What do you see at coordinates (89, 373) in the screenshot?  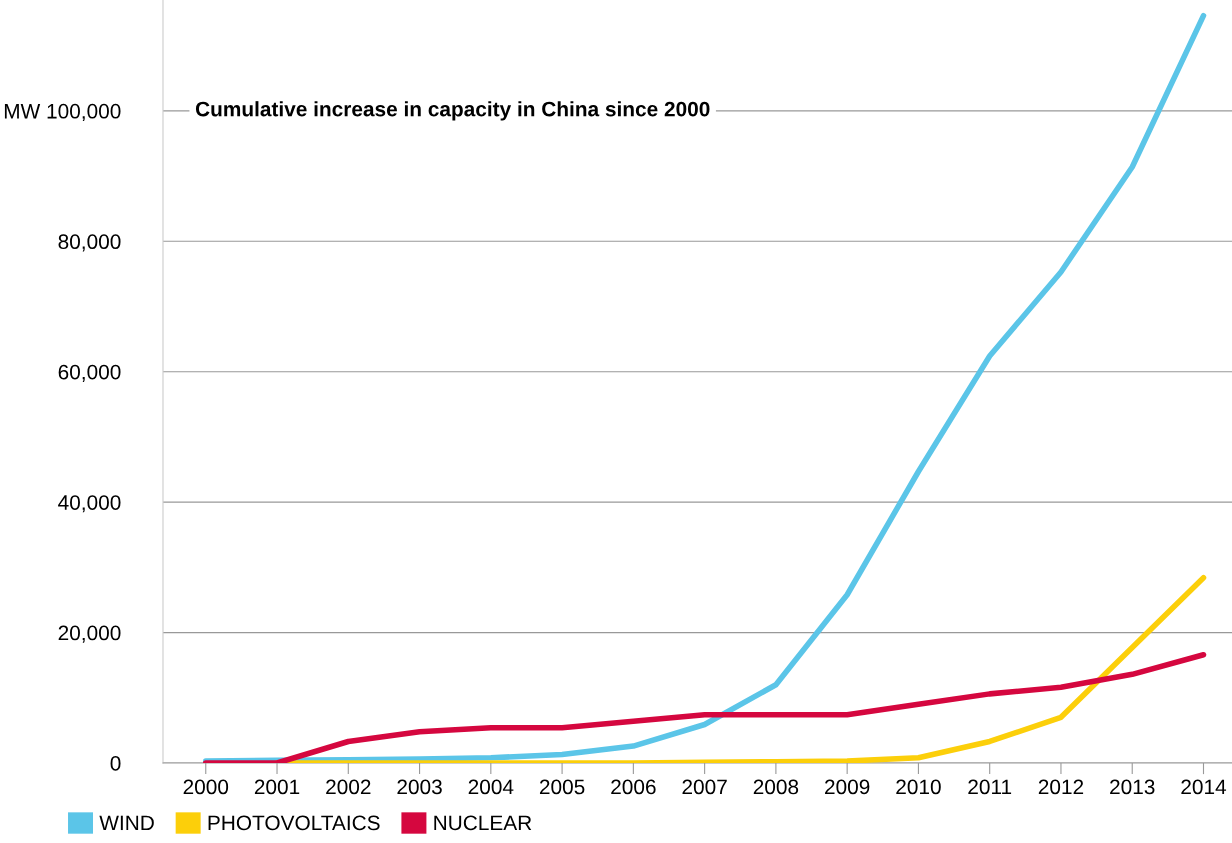 I see `y-tick-label: 60,000` at bounding box center [89, 373].